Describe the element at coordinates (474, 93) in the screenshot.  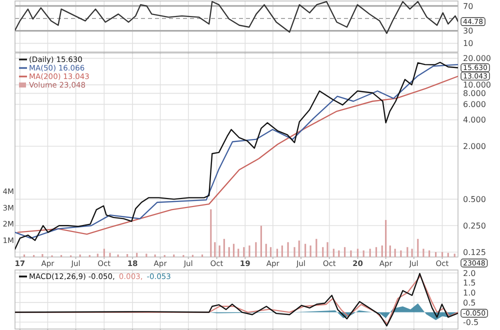
I see `y-tick-label: 8.000` at that location.